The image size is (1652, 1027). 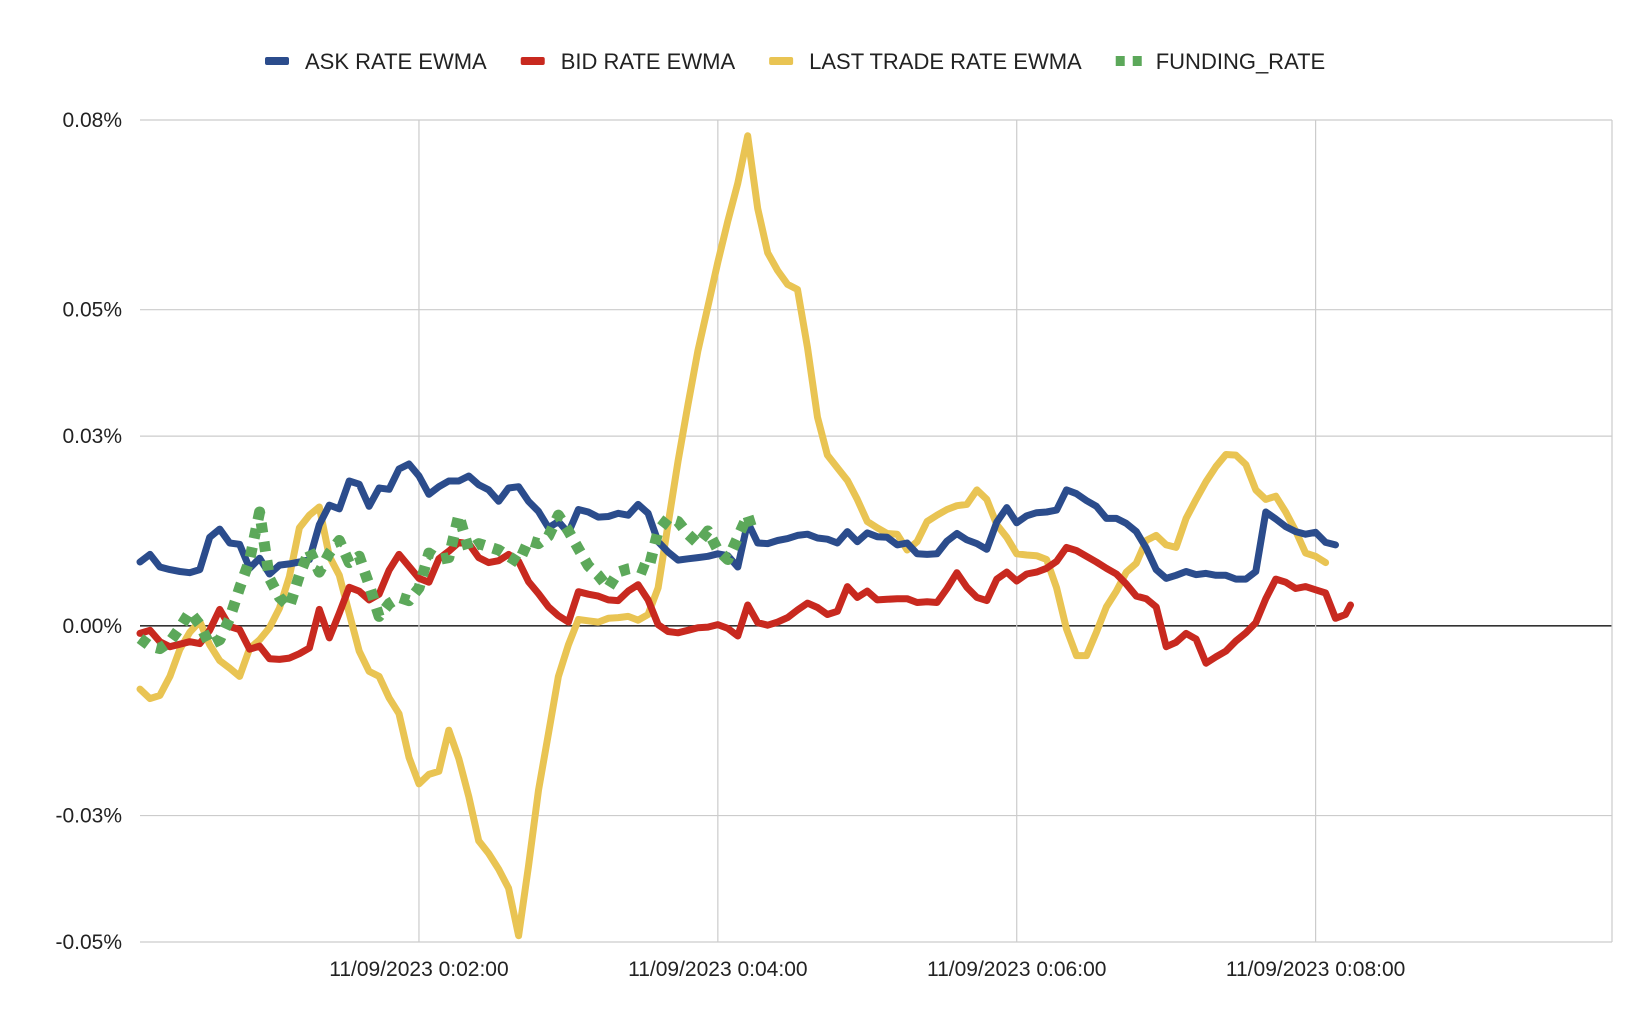 What do you see at coordinates (92, 626) in the screenshot?
I see `y-tick-label: 0.00%` at bounding box center [92, 626].